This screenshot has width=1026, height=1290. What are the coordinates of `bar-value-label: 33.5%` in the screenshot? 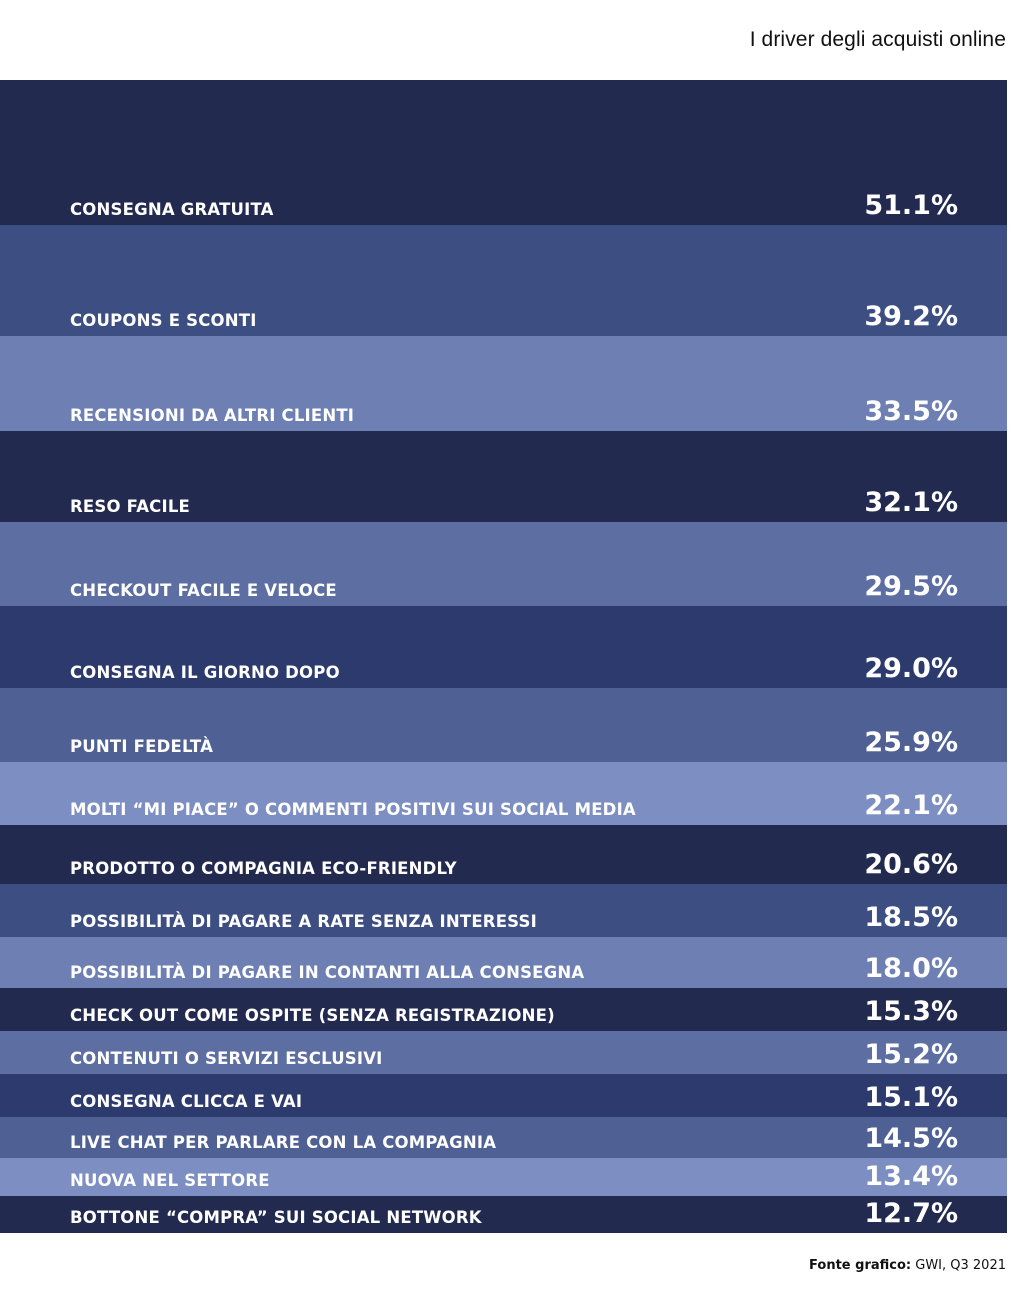 It's located at (911, 411).